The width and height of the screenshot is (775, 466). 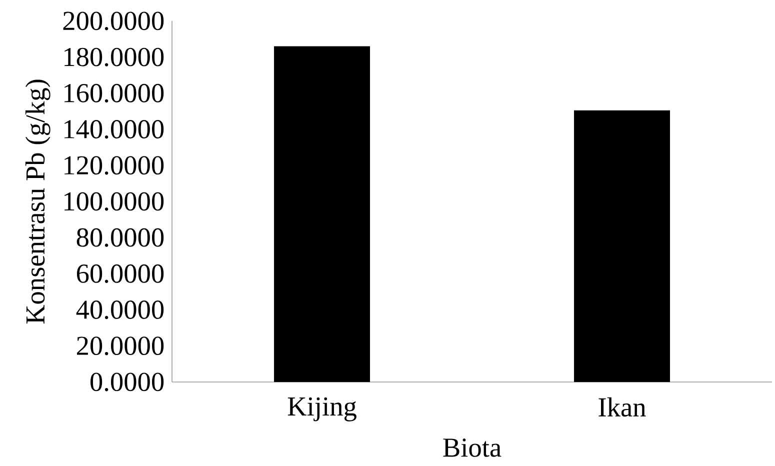 I want to click on y-tick-label: 140.0000, so click(x=114, y=129).